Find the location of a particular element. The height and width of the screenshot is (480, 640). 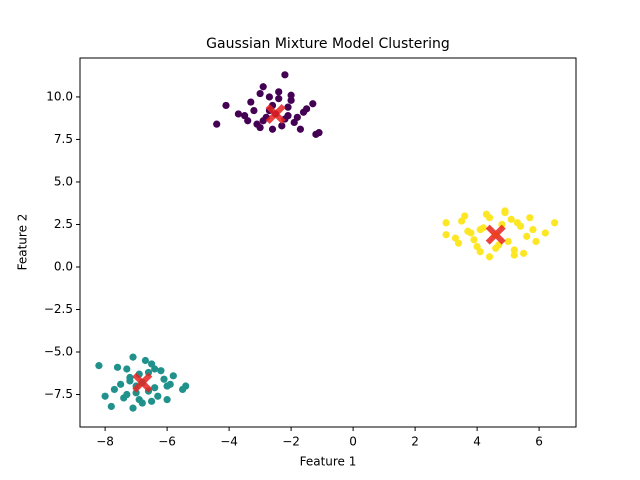

x-tick-label: 4 is located at coordinates (477, 442).